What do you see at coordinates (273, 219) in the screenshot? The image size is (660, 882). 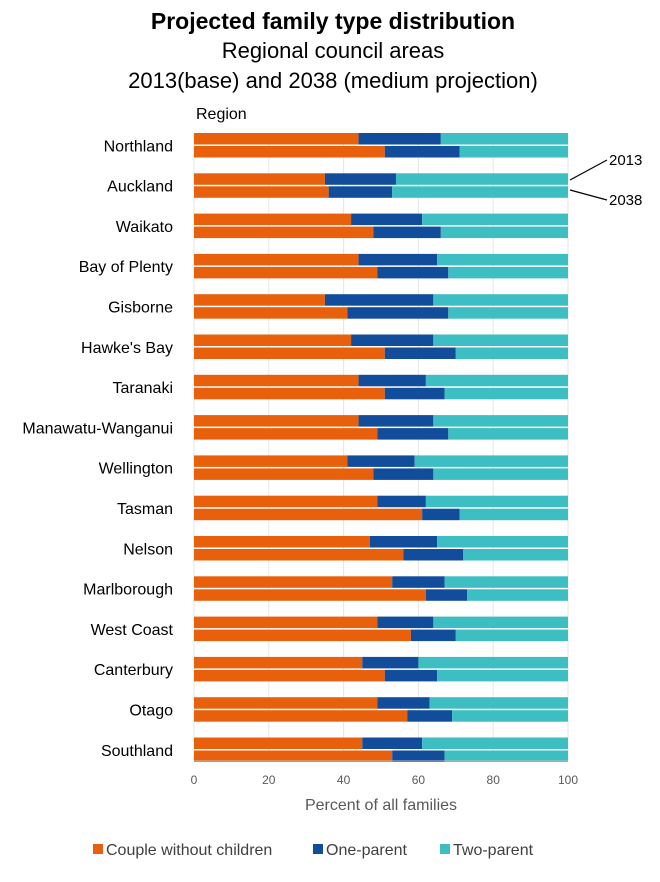 I see `bar-waikato-2013-couple` at bounding box center [273, 219].